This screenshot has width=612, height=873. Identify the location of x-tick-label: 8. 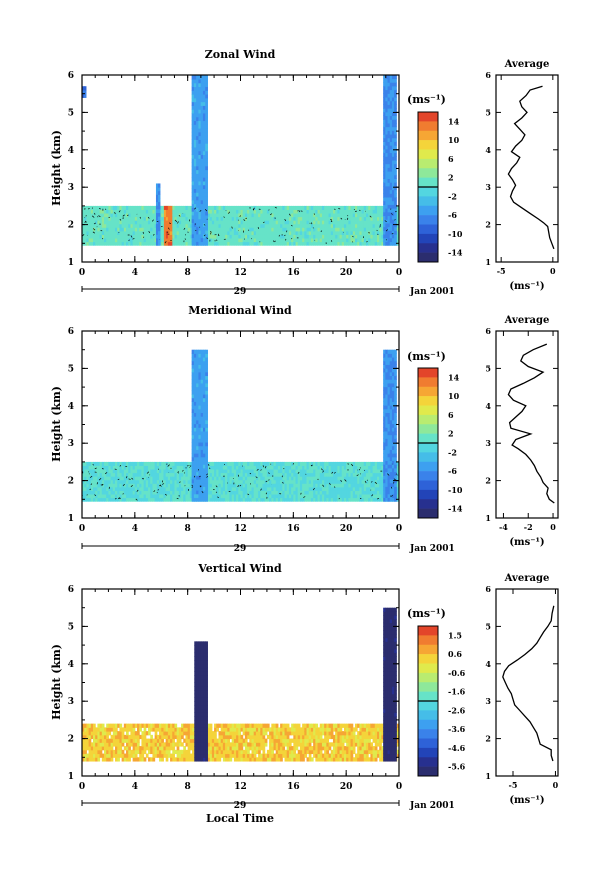
(188, 529).